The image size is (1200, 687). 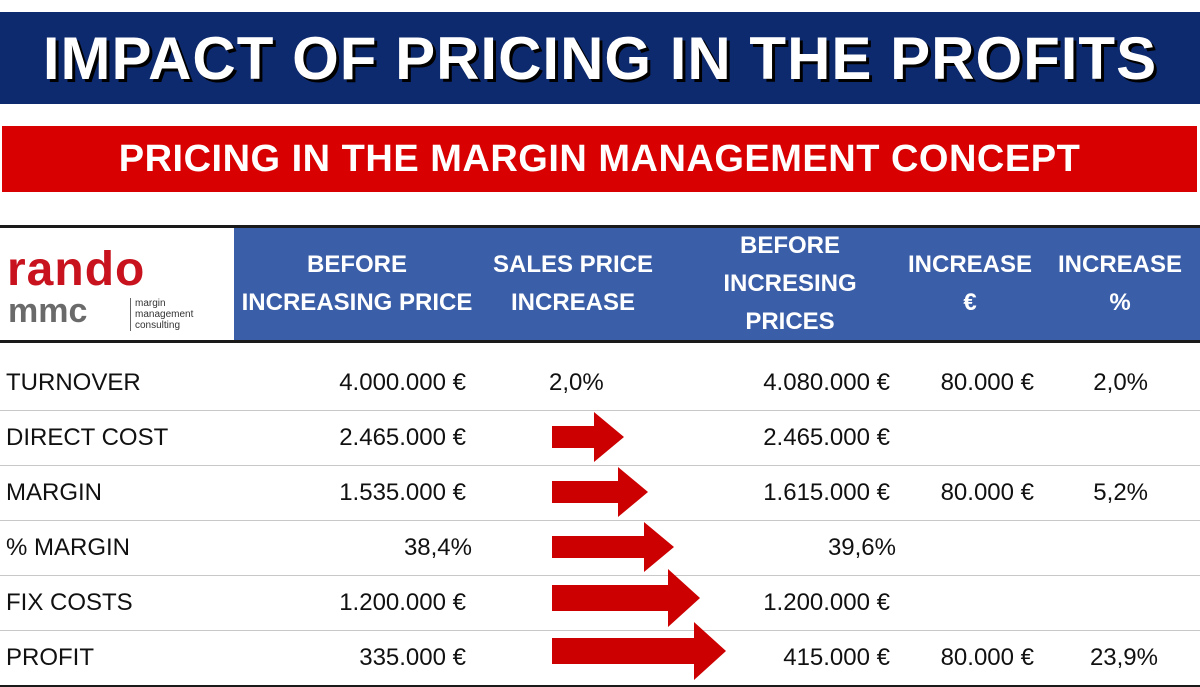 What do you see at coordinates (826, 602) in the screenshot?
I see `cell-after: 1.200.000 €` at bounding box center [826, 602].